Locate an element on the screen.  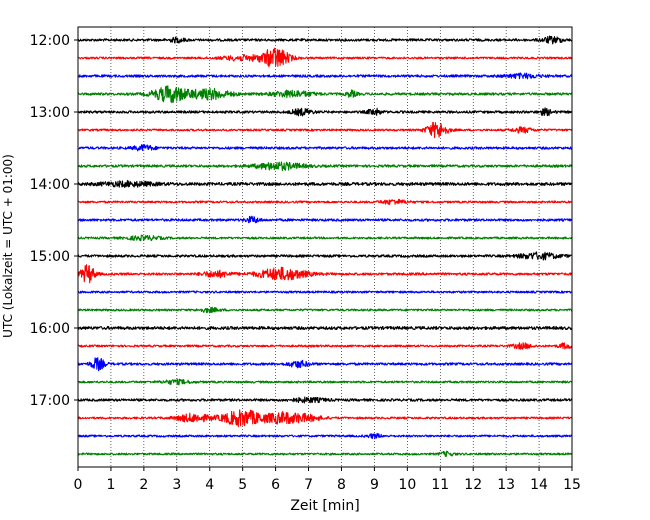
y-tick-label-1700: 17:00 is located at coordinates (50, 401).